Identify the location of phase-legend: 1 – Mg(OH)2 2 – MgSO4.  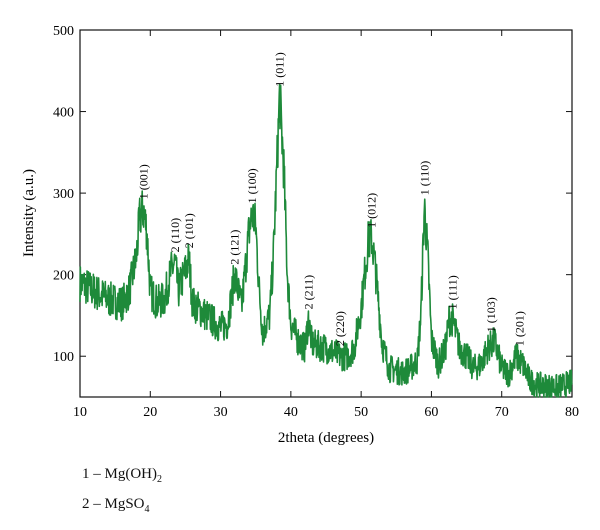
(122, 492).